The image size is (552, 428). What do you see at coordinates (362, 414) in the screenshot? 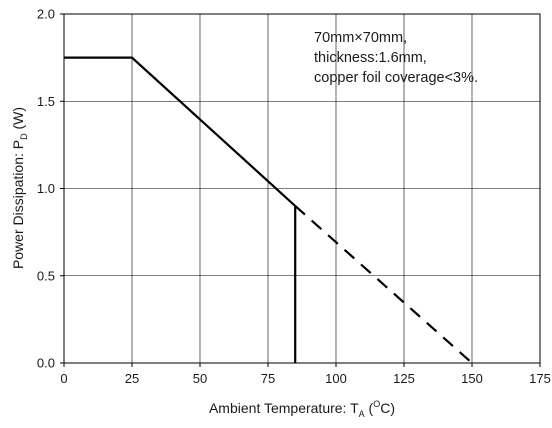
I see `x-axis-title-subscript: A` at bounding box center [362, 414].